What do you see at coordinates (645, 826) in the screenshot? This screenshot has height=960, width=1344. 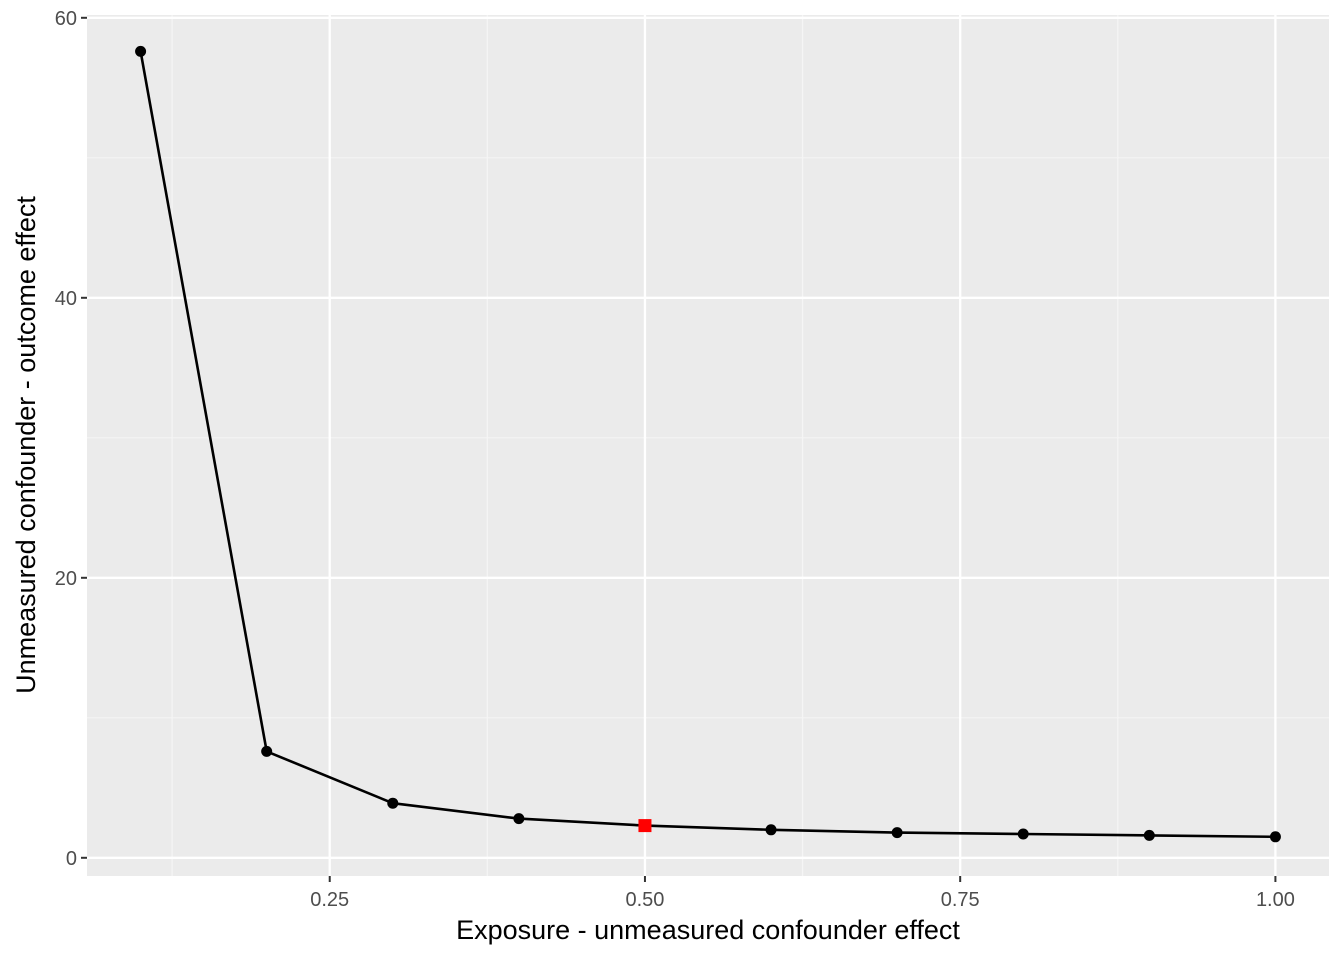 I see `highlight-point` at bounding box center [645, 826].